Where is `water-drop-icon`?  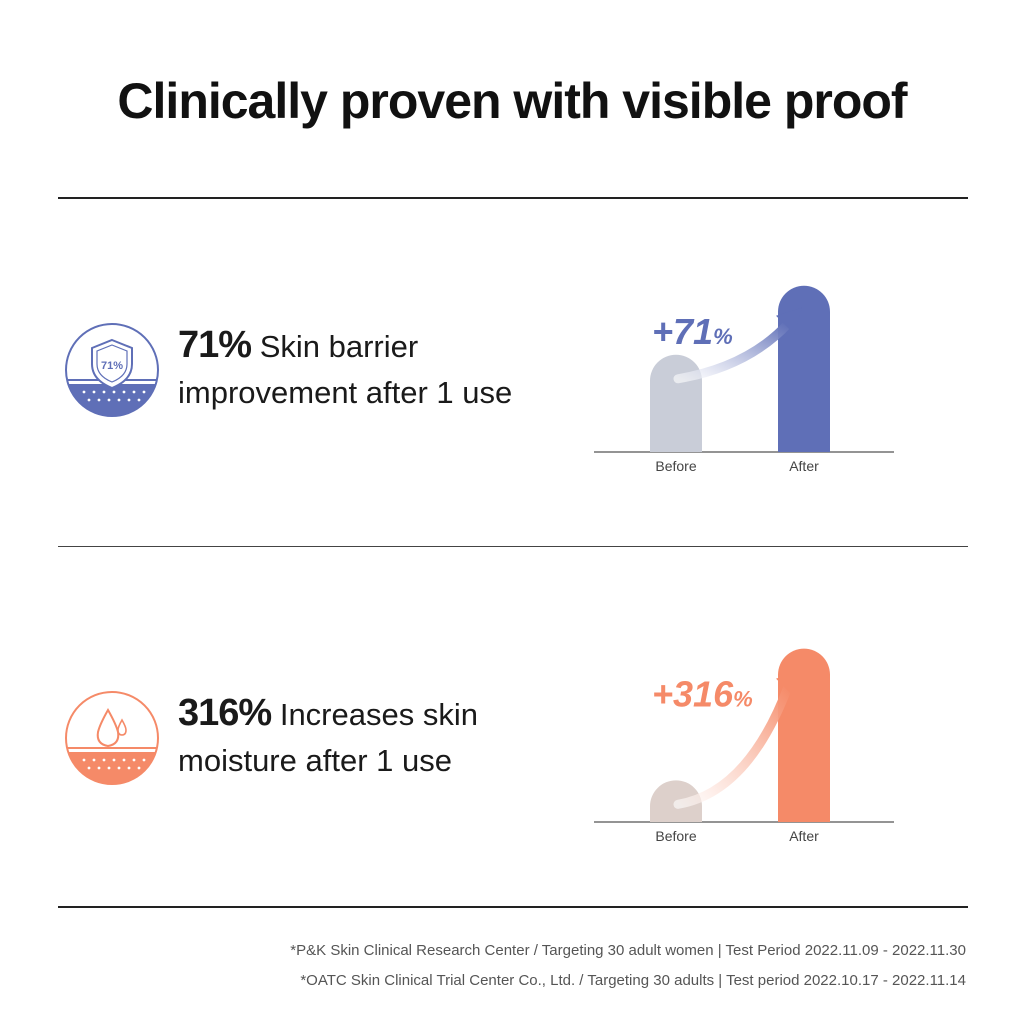 water-drop-icon is located at coordinates (111, 727).